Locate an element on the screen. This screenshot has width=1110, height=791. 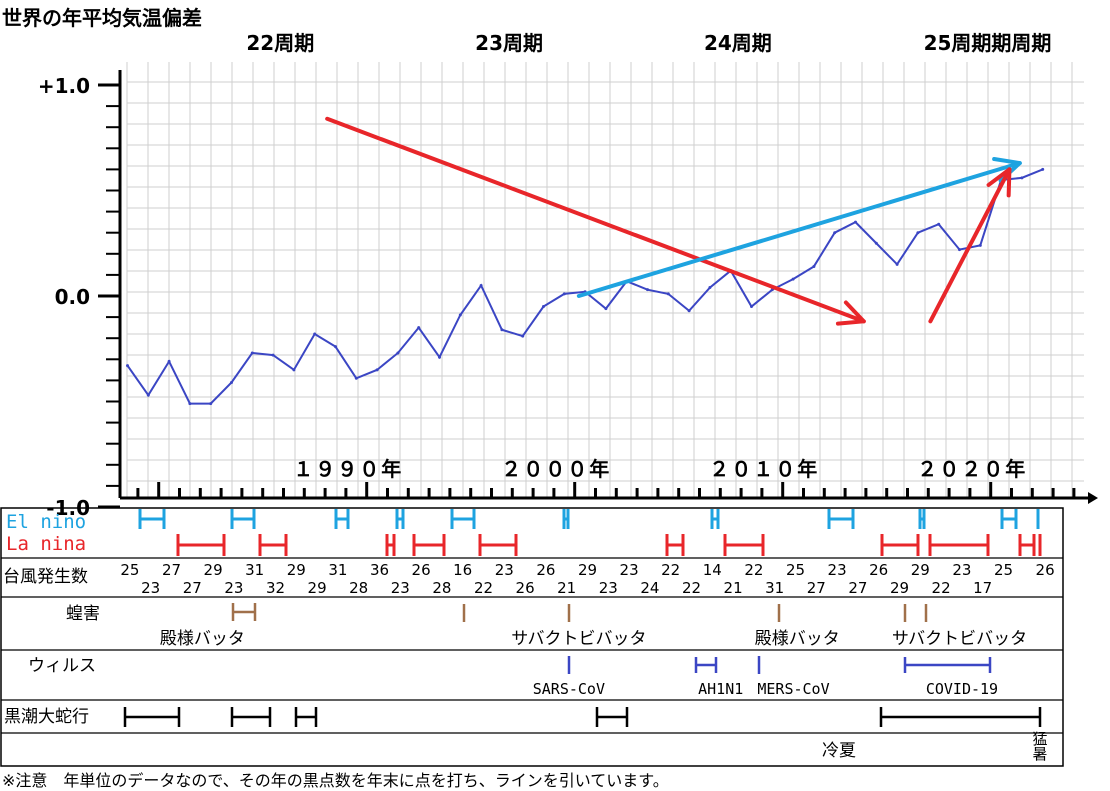
decade-label: ２０２０年 is located at coordinates (972, 469).